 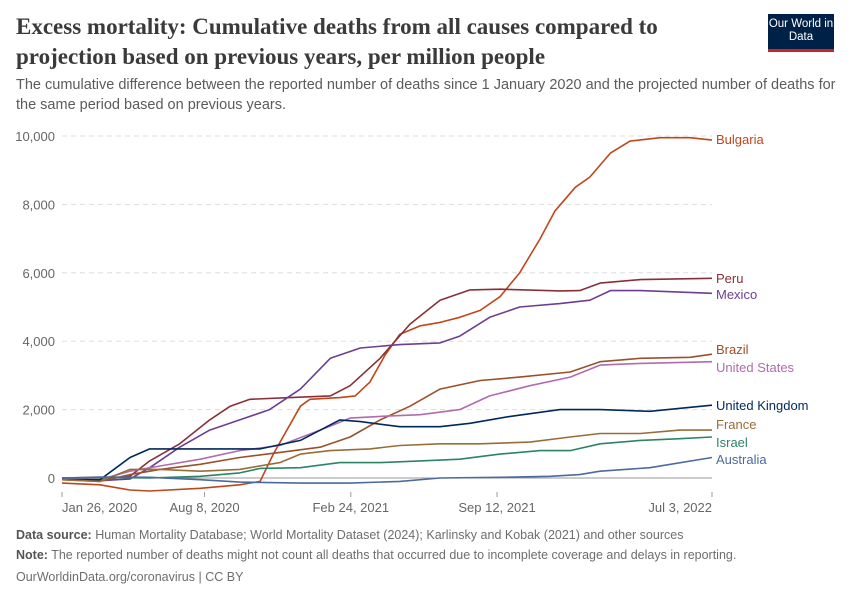 I want to click on x-tick-label: Sep 12, 2021, so click(x=496, y=507).